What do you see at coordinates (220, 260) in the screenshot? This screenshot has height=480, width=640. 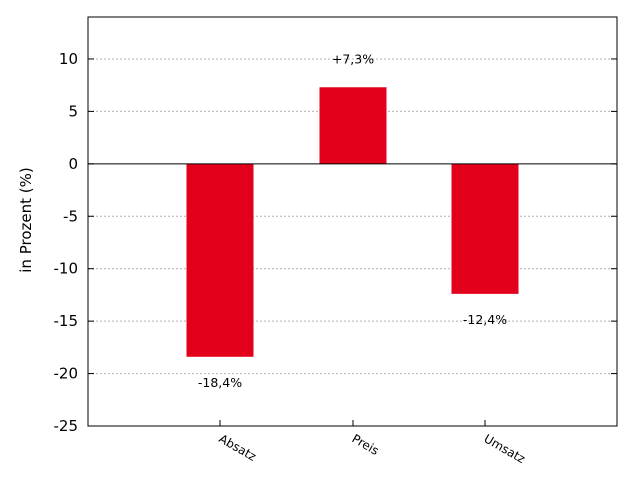 I see `bar-absatz` at bounding box center [220, 260].